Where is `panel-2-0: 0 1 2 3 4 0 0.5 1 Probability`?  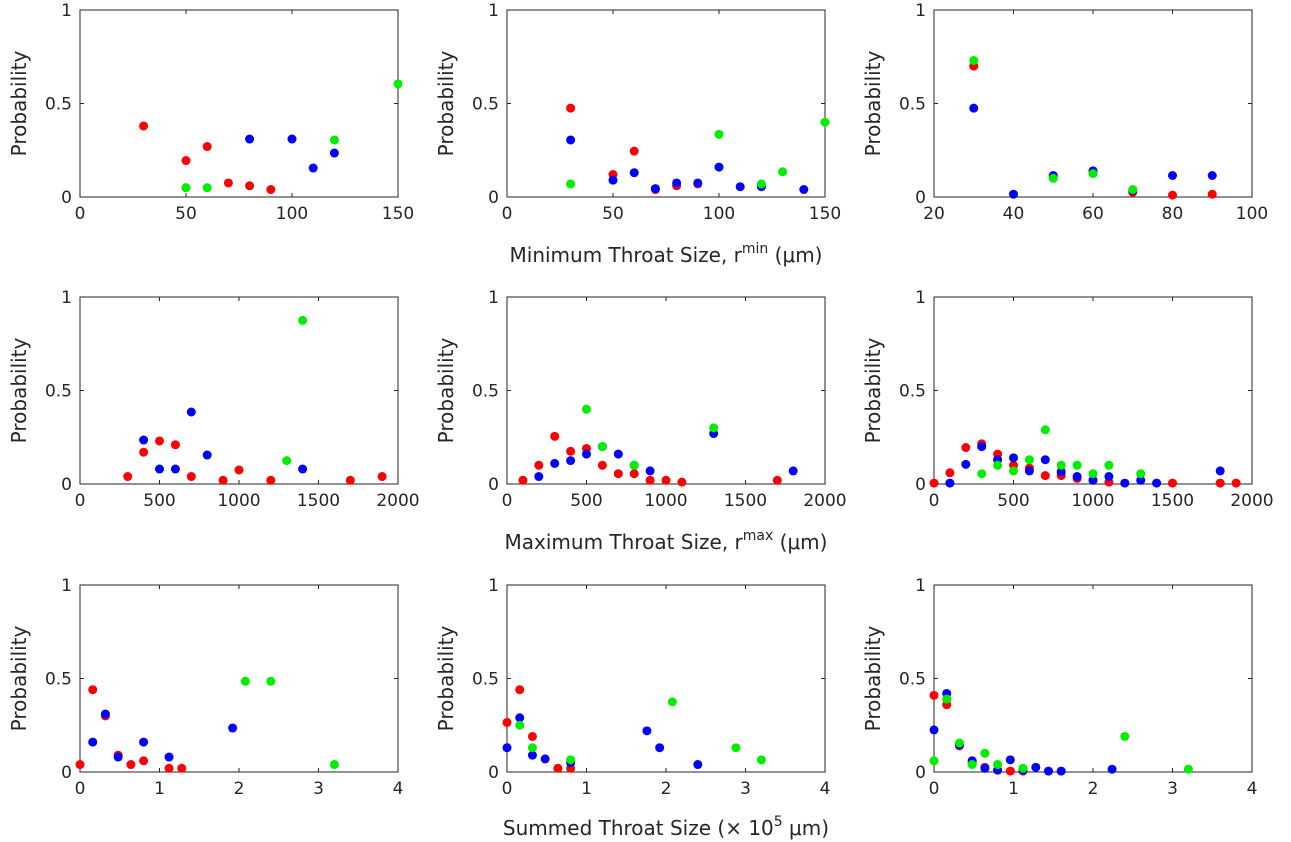 panel-2-0: 0 1 2 3 4 0 0.5 1 Probability is located at coordinates (205, 687).